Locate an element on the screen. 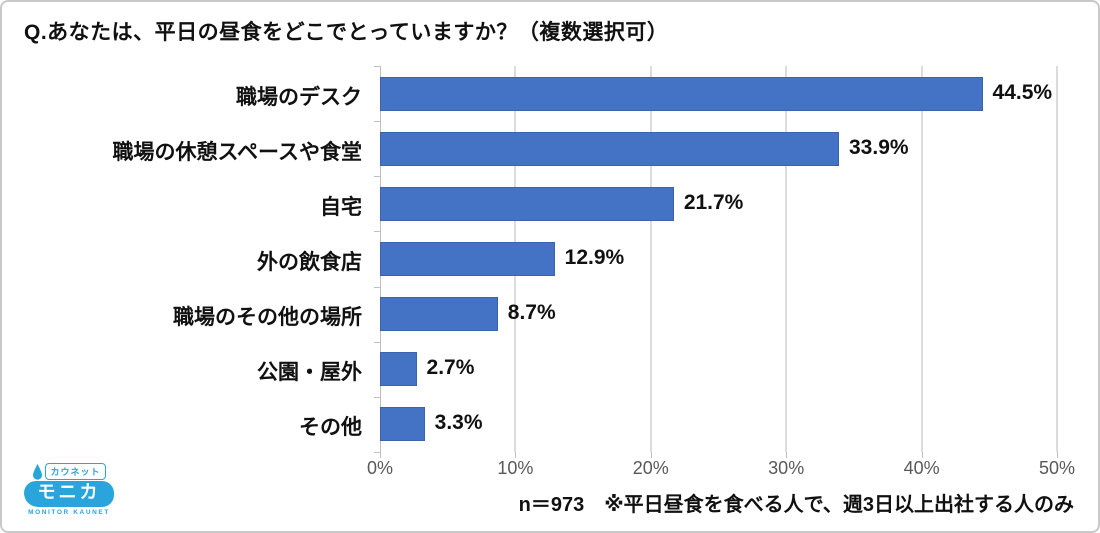 This screenshot has height=533, width=1100. logo-monika-text: モニカ is located at coordinates (69, 494).